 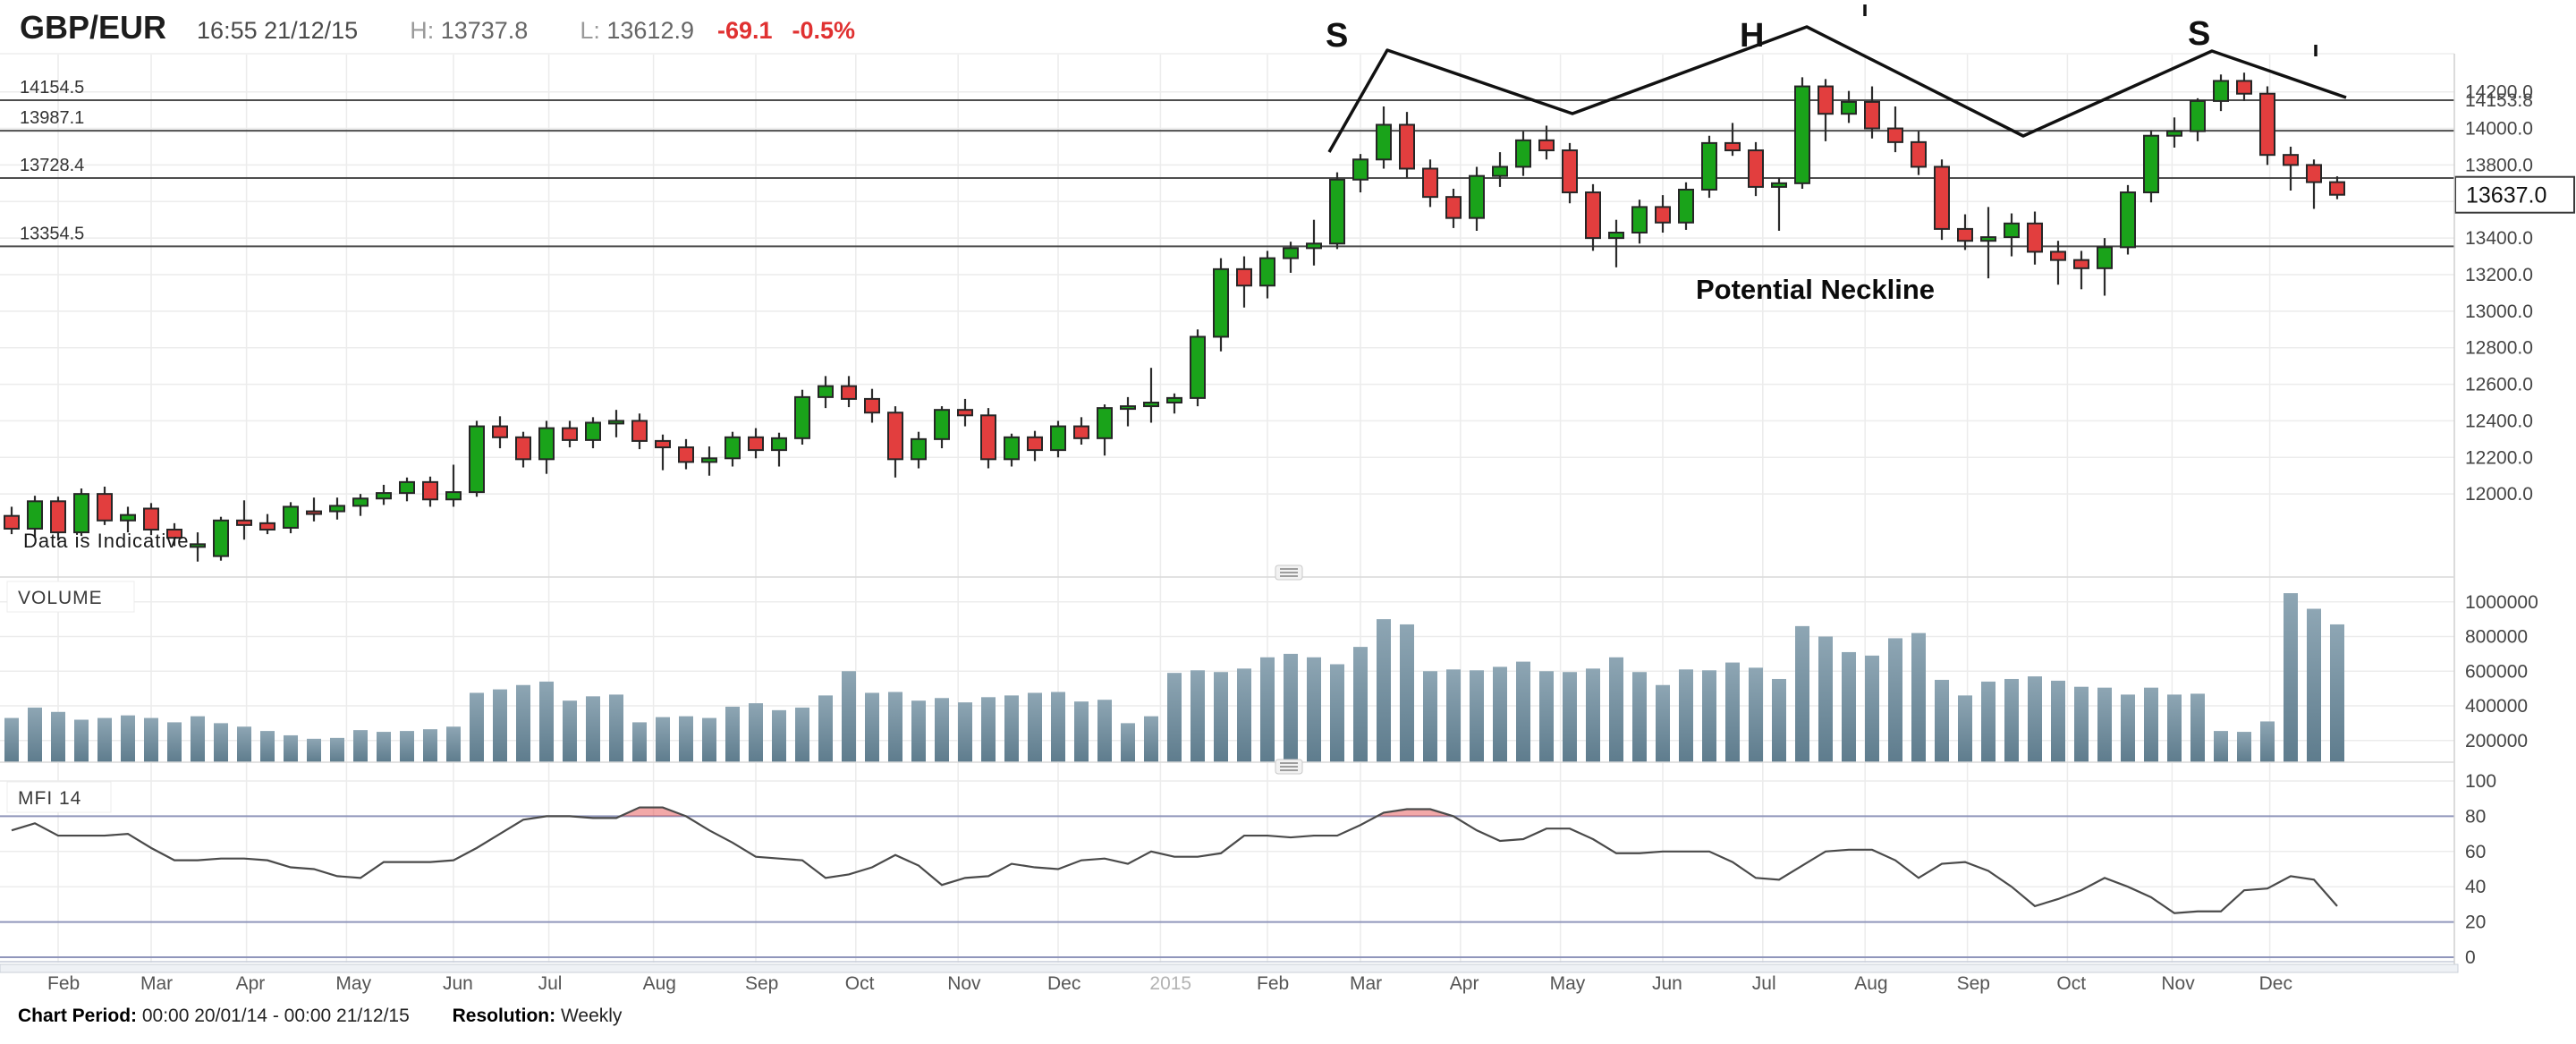 I want to click on x-axis-label: Apr, so click(x=1464, y=983).